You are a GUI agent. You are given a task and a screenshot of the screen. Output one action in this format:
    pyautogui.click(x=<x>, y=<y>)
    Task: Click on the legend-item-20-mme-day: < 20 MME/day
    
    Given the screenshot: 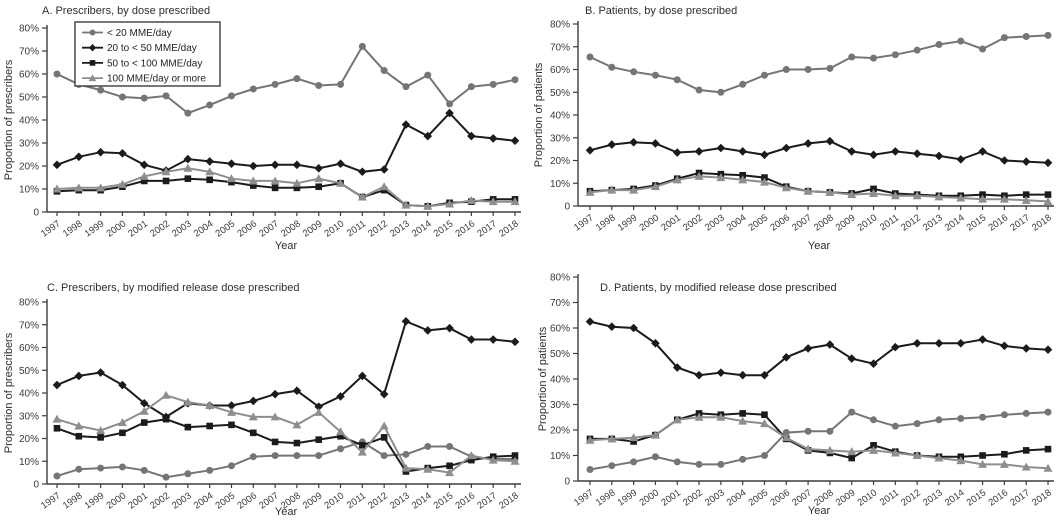 What is the action you would take?
    pyautogui.click(x=127, y=33)
    